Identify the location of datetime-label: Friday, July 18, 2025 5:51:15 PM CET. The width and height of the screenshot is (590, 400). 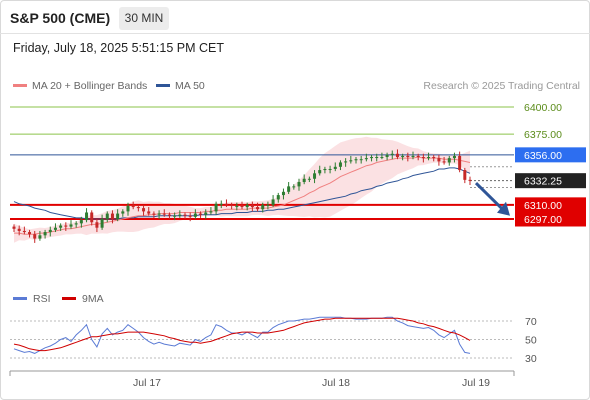
(118, 48).